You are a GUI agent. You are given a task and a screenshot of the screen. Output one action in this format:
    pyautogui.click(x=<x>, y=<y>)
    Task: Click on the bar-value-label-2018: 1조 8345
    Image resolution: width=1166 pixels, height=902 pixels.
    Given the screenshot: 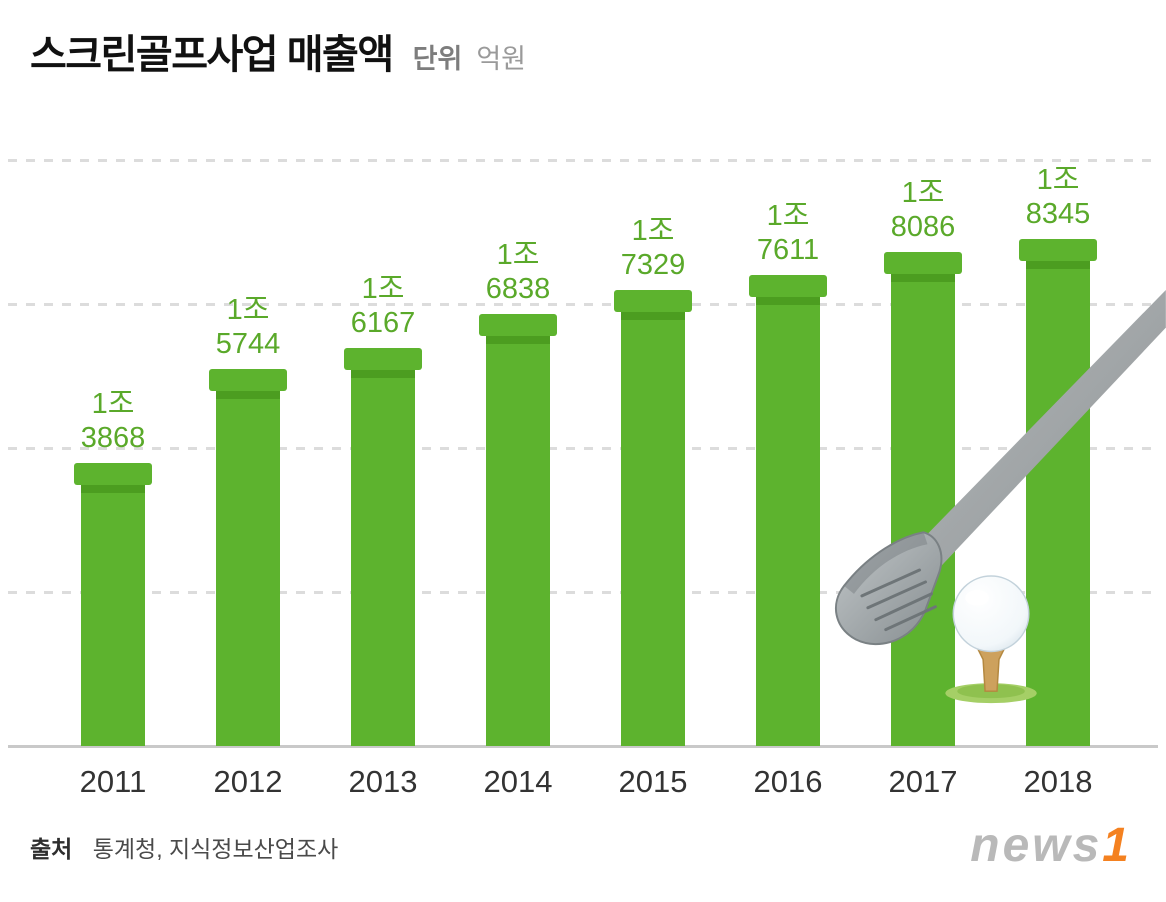 What is the action you would take?
    pyautogui.click(x=1058, y=197)
    